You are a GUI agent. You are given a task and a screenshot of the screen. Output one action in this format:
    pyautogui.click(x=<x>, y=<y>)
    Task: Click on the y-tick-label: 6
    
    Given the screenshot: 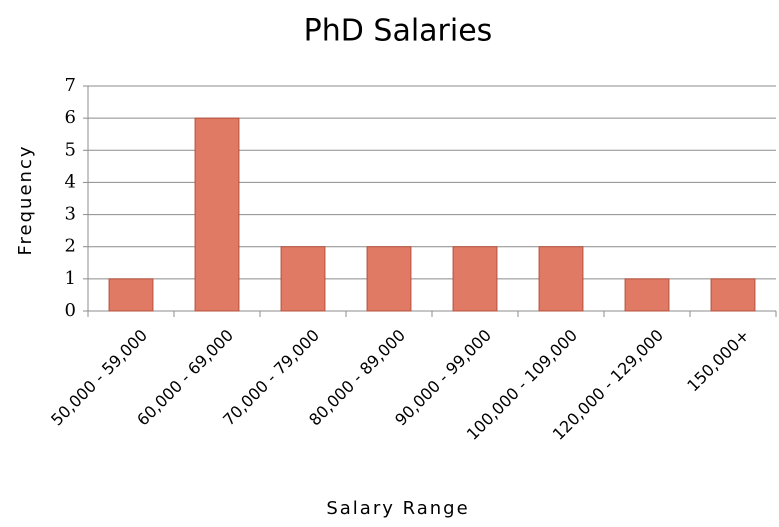 What is the action you would take?
    pyautogui.click(x=70, y=117)
    